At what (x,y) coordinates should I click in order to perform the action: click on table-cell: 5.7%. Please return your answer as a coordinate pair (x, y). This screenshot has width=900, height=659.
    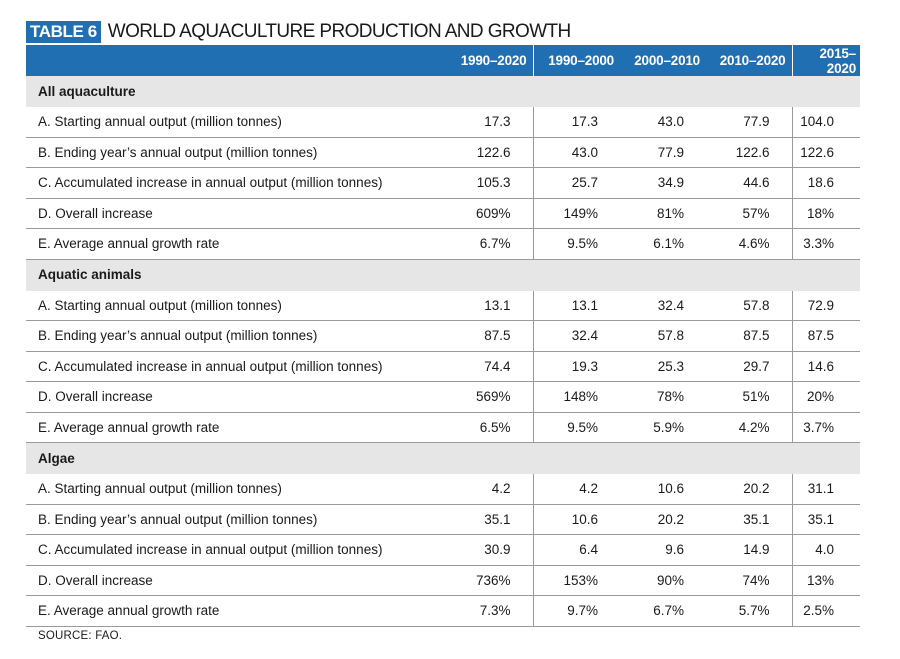
    Looking at the image, I should click on (749, 611).